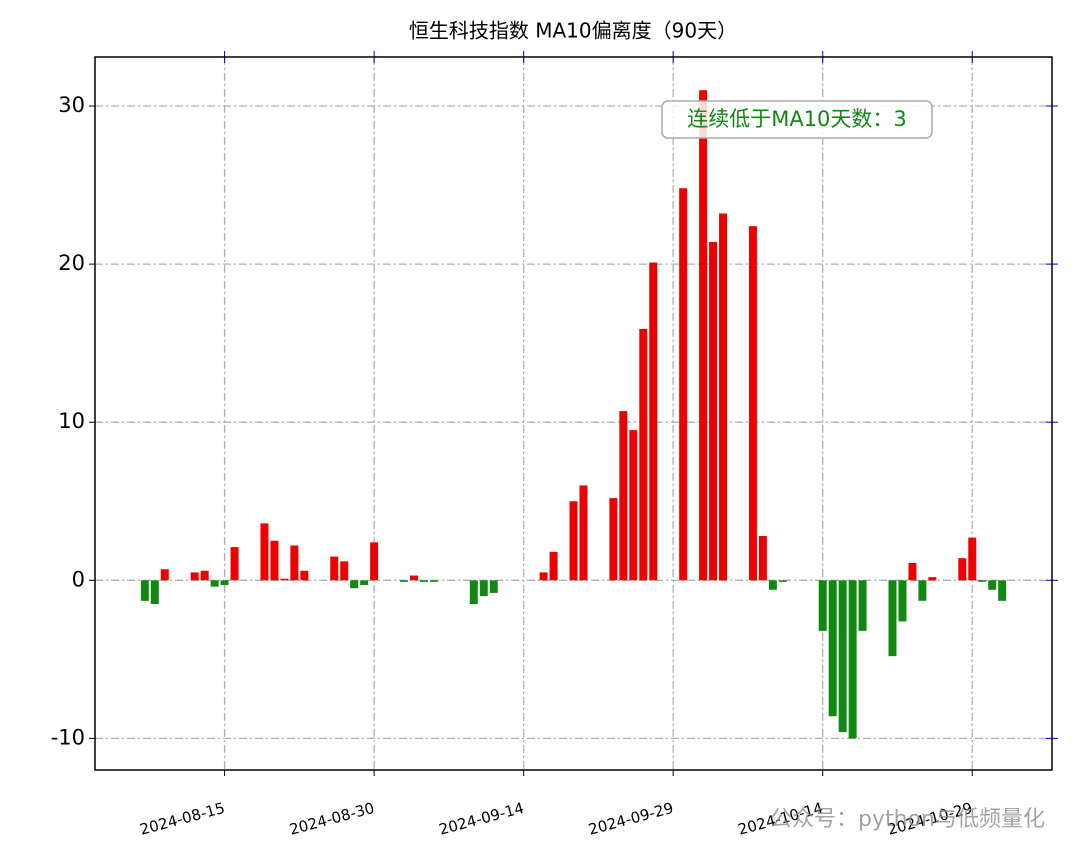  I want to click on chart-title: 恒生科技指数 MA10偏离度（90天）, so click(573, 31).